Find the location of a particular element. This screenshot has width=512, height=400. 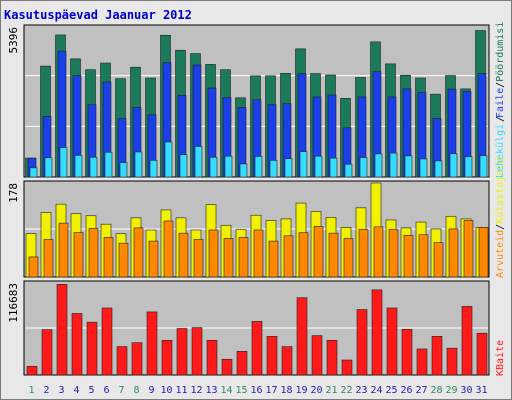

day-label: 28 is located at coordinates (436, 390).